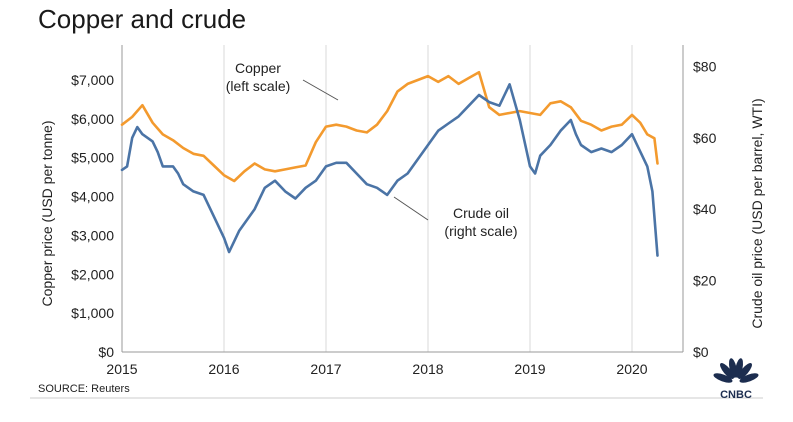  I want to click on cnbc-logo-text: CNBC, so click(736, 395).